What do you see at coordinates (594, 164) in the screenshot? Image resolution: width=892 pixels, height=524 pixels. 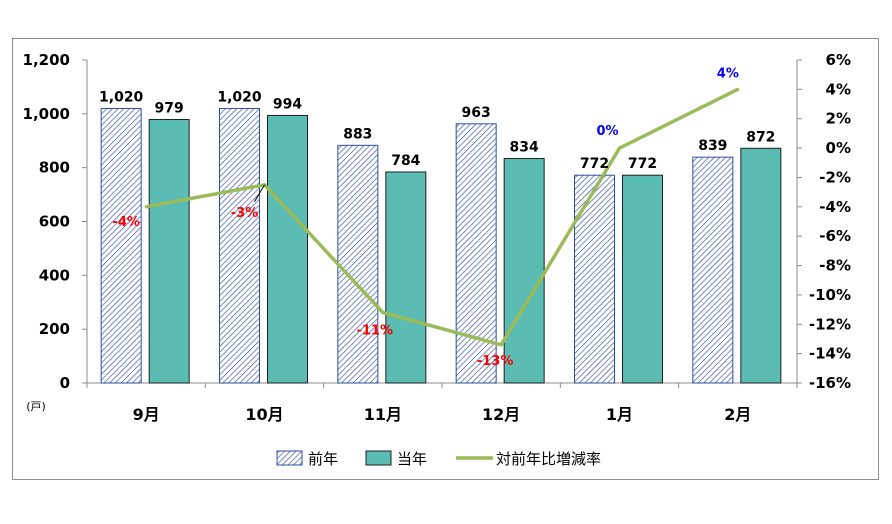 I see `bar-previous-year-label: 772` at bounding box center [594, 164].